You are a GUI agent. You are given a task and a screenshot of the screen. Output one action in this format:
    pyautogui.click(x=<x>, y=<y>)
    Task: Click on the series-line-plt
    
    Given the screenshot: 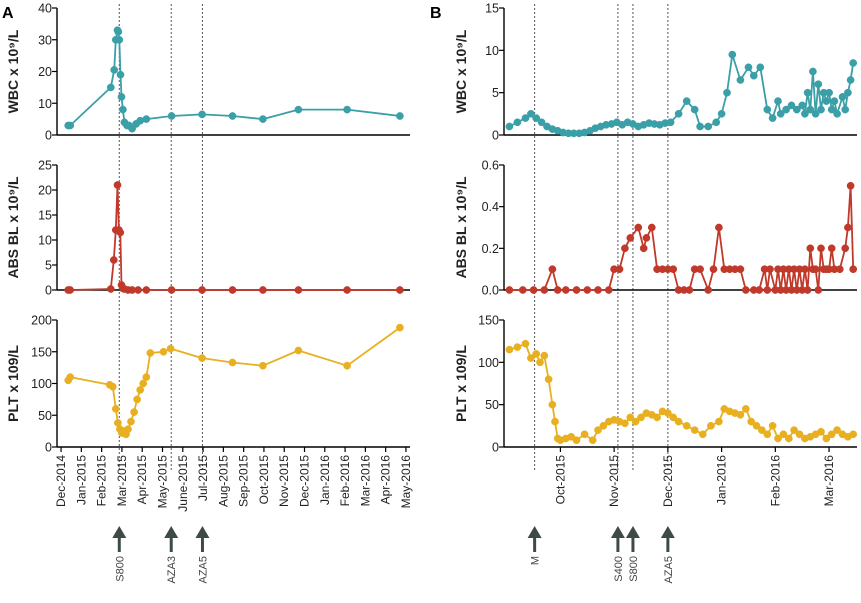 What is the action you would take?
    pyautogui.click(x=681, y=392)
    